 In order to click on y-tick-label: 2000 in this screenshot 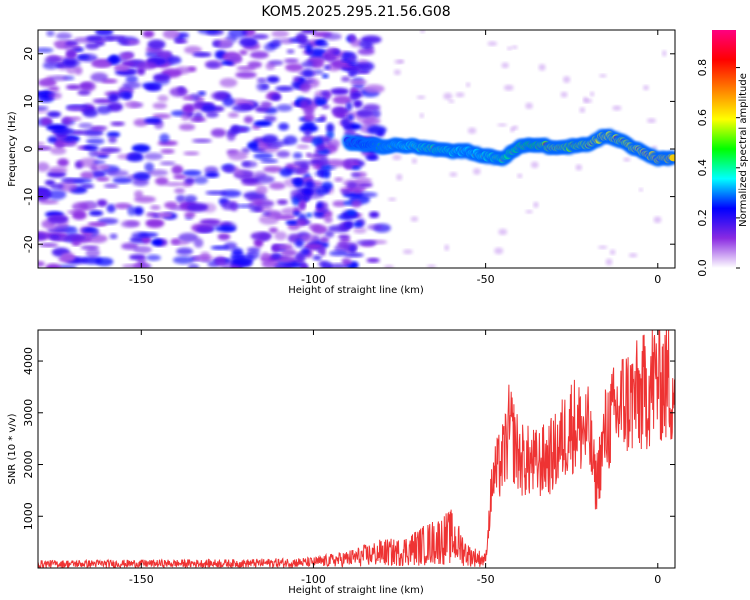, I will do `click(28, 465)`.